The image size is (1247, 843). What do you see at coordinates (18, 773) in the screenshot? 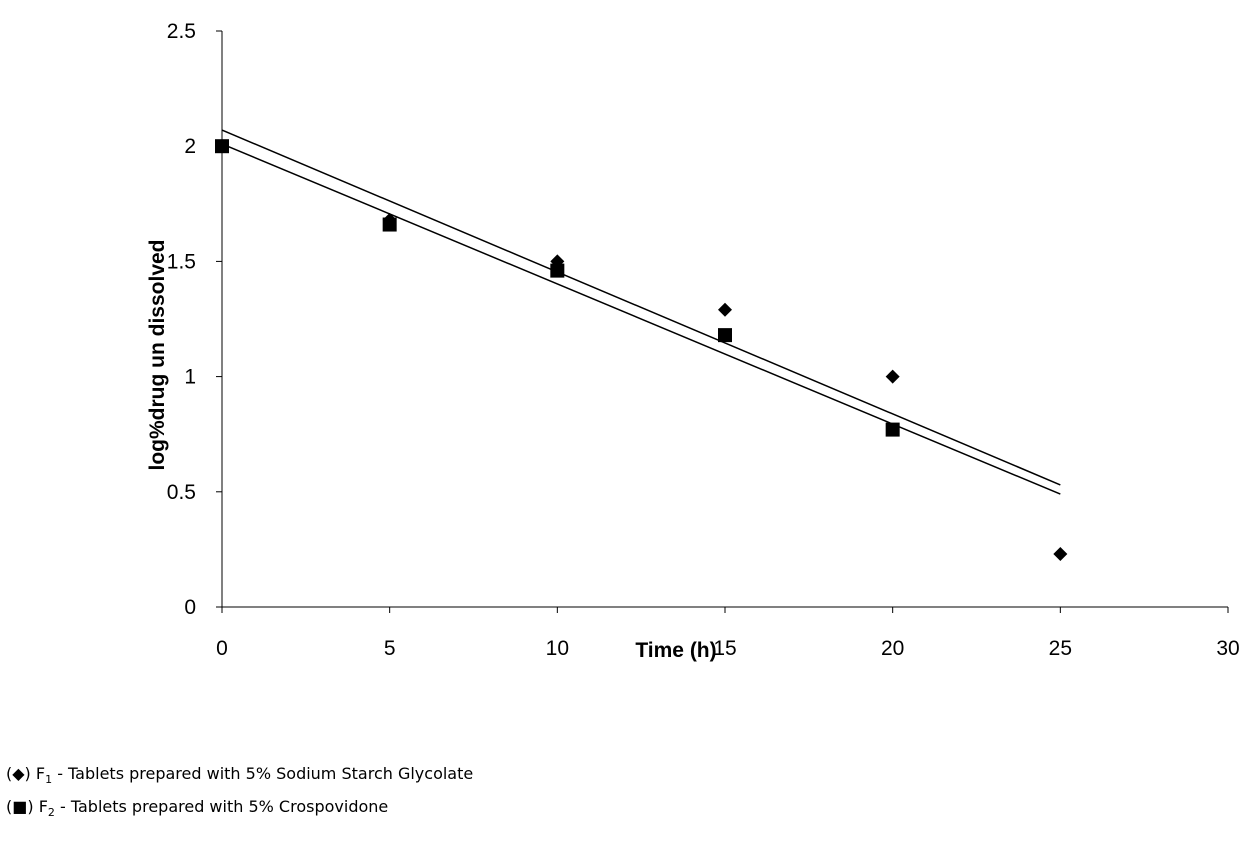
I see `diamond-icon: (◆)` at bounding box center [18, 773].